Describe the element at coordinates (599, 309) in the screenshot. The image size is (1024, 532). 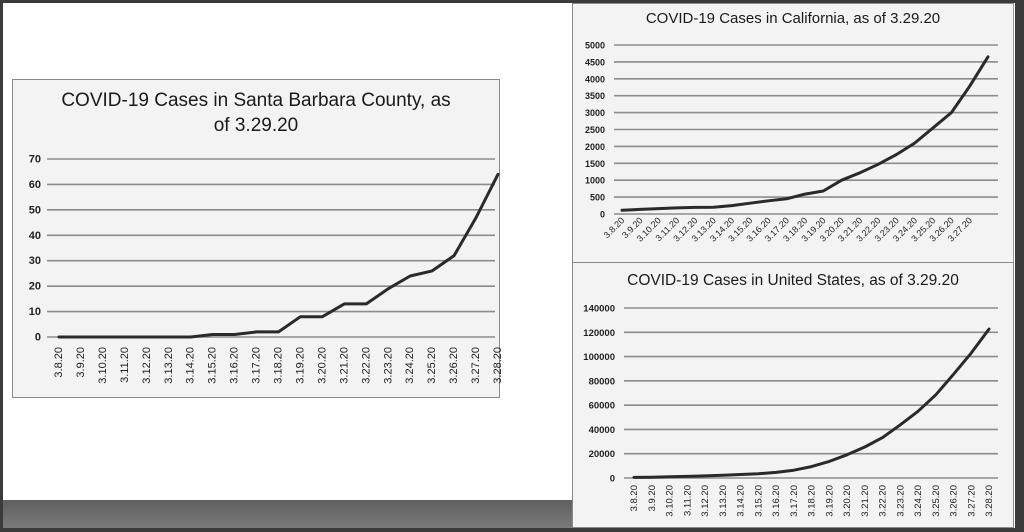
I see `y-tick-label: 140000` at that location.